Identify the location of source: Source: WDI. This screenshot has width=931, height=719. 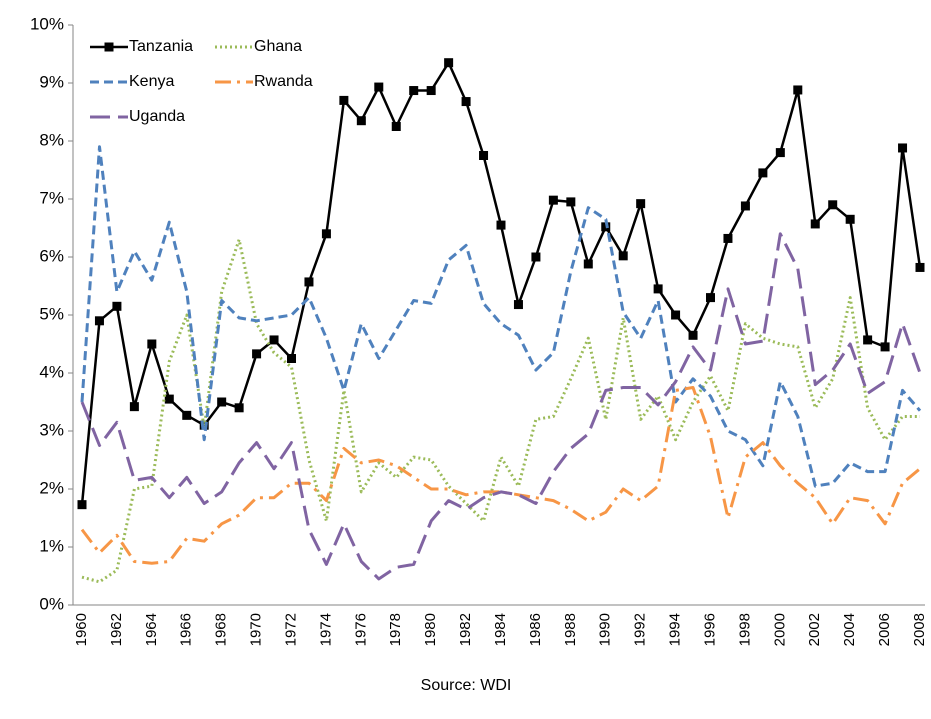
(466, 685).